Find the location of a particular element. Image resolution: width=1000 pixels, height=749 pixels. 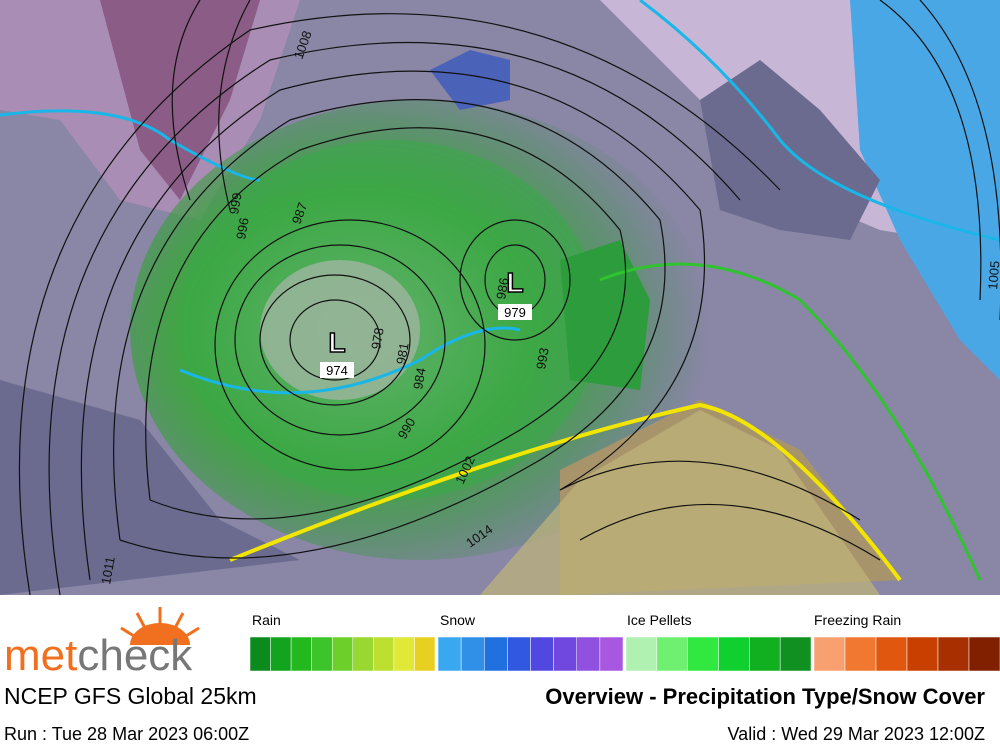

isobar-label: 999 is located at coordinates (235, 204).